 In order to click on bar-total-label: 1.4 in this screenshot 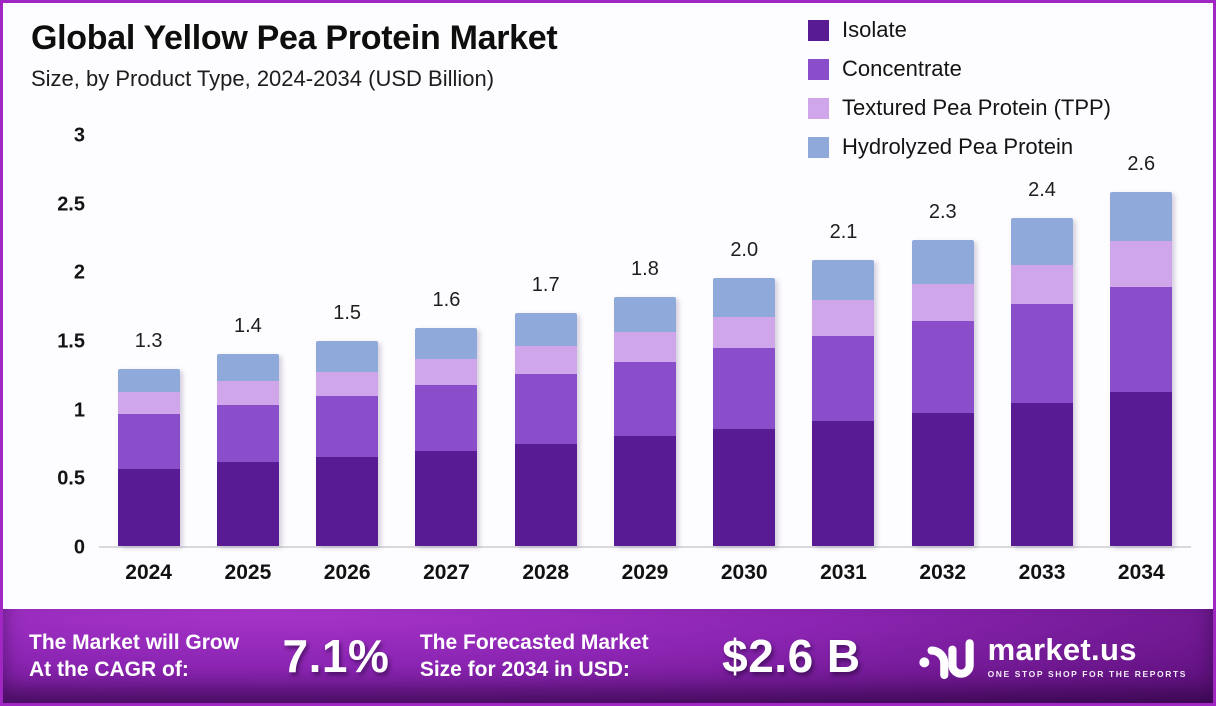, I will do `click(247, 325)`.